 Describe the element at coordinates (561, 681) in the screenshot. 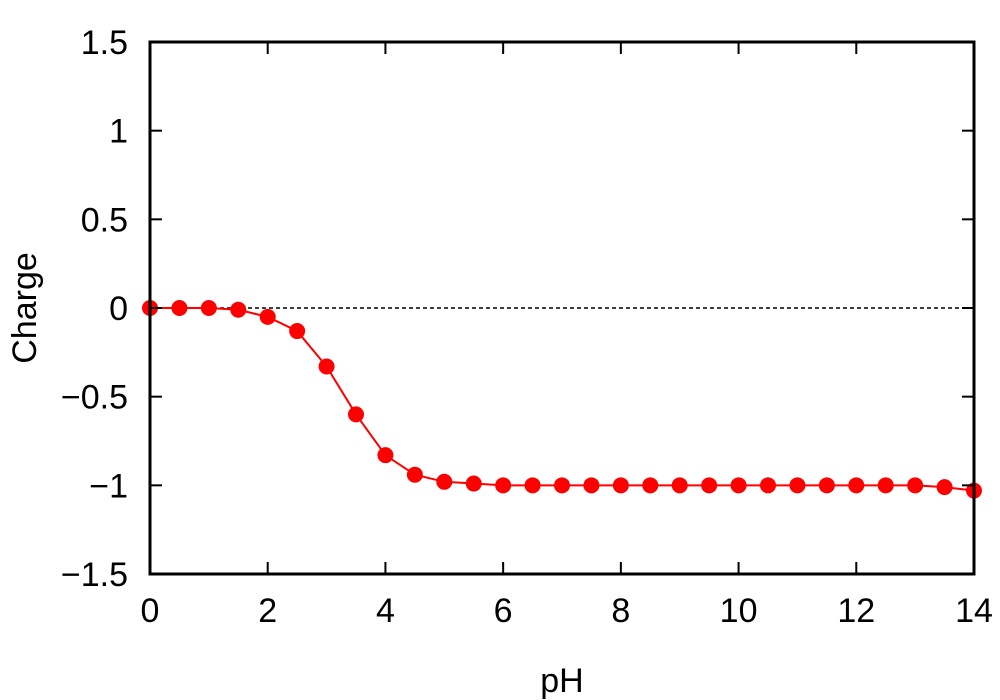

I see `x-axis-label: pH` at that location.